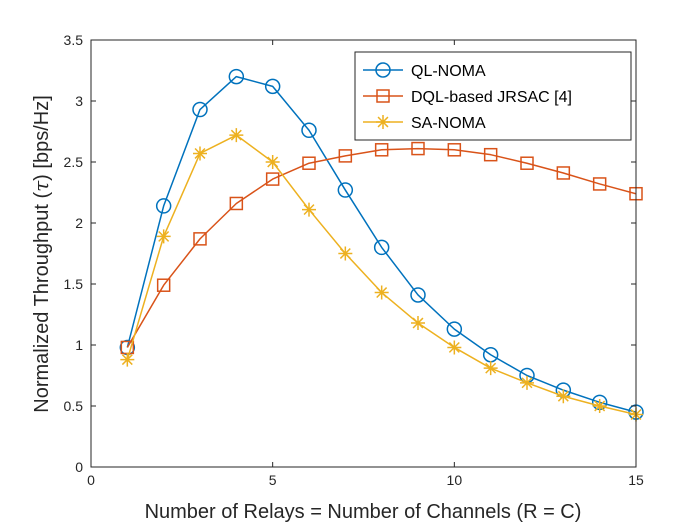 This screenshot has height=525, width=700. What do you see at coordinates (74, 284) in the screenshot?
I see `y-tick-label: 1.5` at bounding box center [74, 284].